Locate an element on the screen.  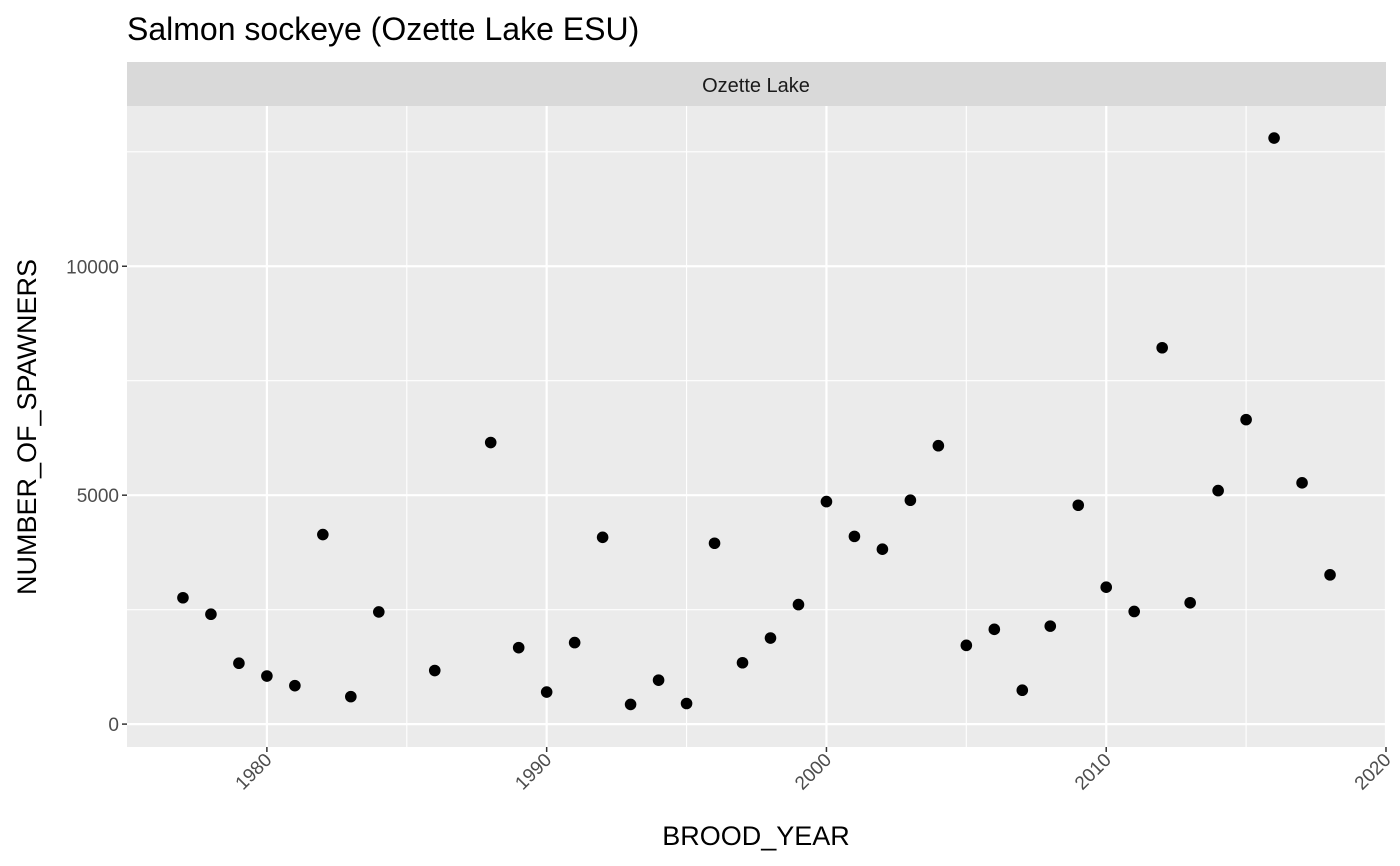
facet-label: Ozette Lake is located at coordinates (756, 86).